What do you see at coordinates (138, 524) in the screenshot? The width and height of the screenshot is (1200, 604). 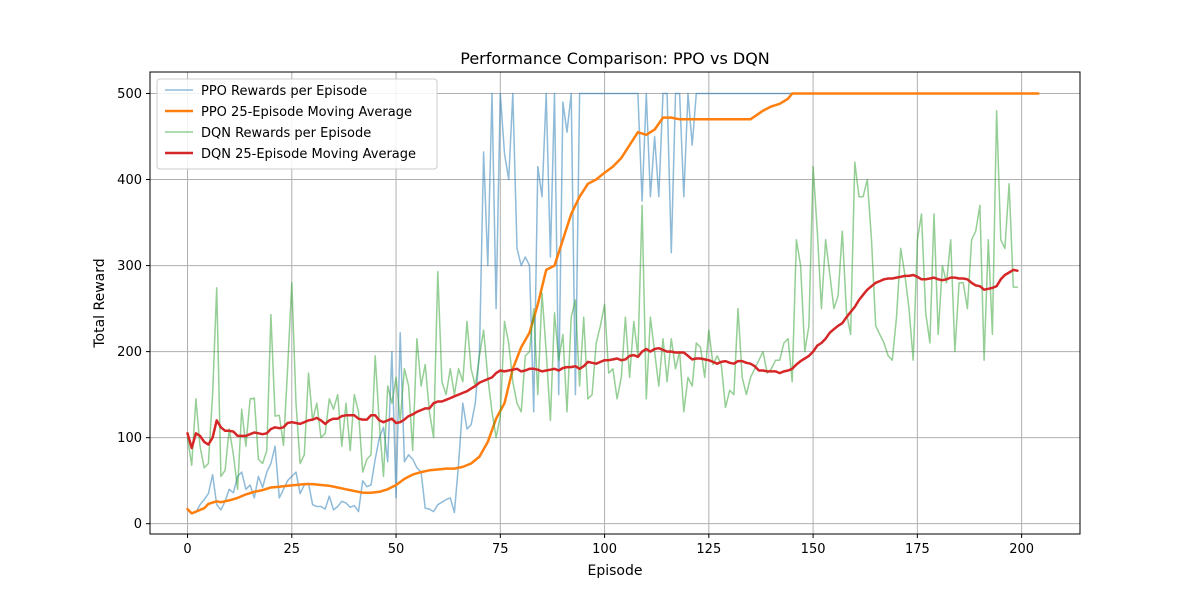 I see `y-tick-label: 0` at bounding box center [138, 524].